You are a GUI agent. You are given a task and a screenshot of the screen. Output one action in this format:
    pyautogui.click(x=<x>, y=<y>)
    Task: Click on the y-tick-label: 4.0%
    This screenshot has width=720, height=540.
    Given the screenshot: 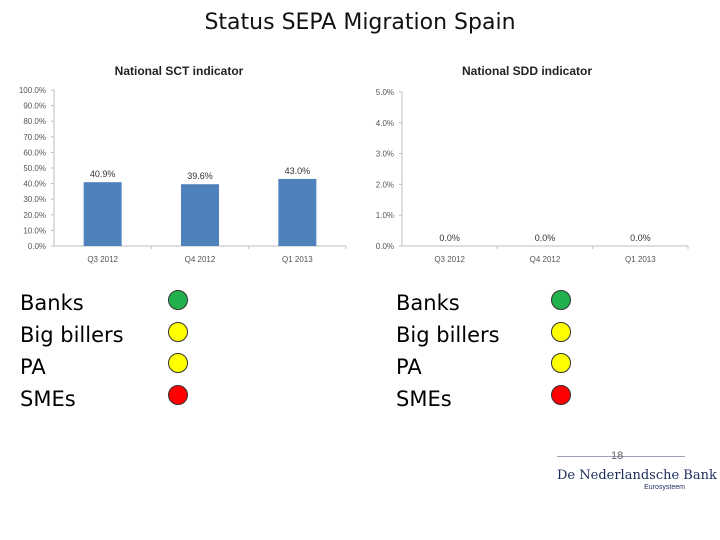 What is the action you would take?
    pyautogui.click(x=385, y=123)
    